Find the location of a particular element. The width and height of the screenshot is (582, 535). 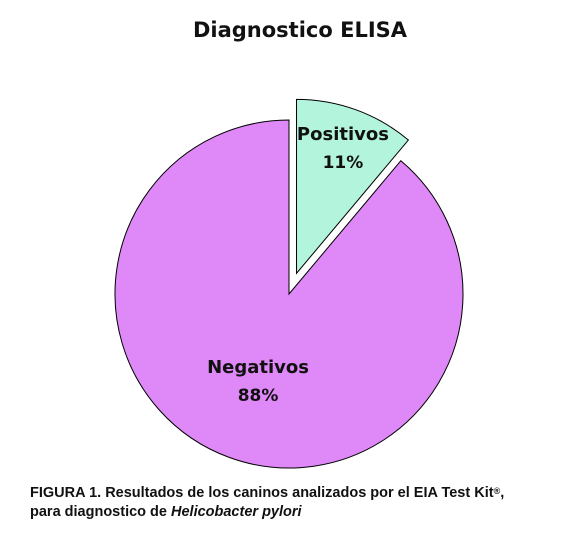

slice-label-negativos: Negativos is located at coordinates (258, 367).